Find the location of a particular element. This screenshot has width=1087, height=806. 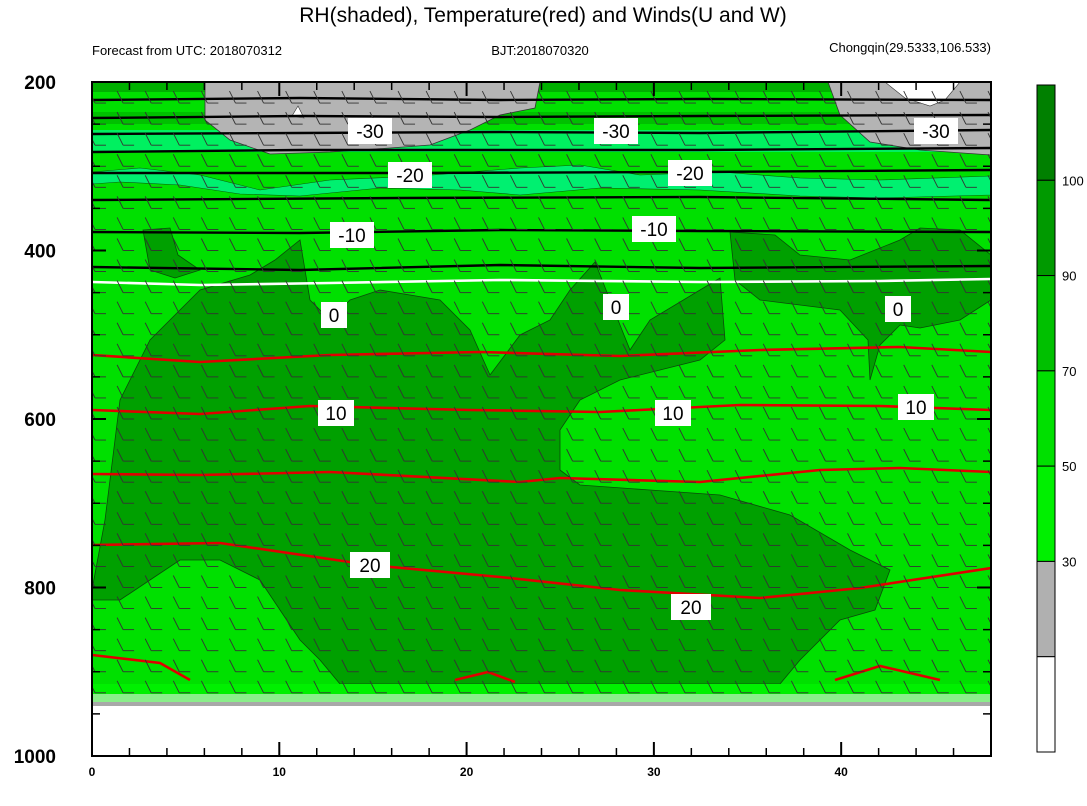

forecast-label: Forecast from UTC: 2018070312 is located at coordinates (187, 50).